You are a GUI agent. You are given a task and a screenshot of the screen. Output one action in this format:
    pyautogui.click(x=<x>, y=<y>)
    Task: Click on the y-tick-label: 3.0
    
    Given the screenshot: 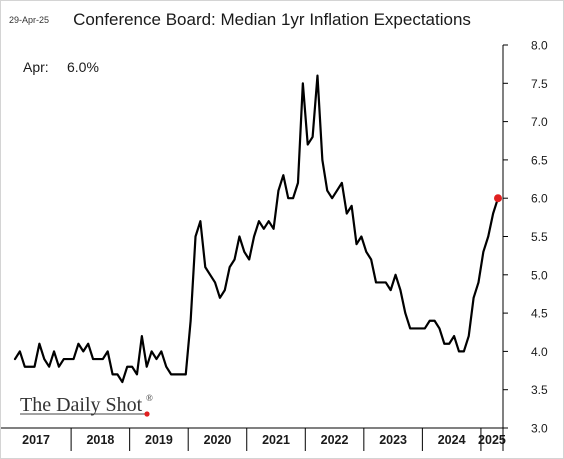 What is the action you would take?
    pyautogui.click(x=539, y=429)
    